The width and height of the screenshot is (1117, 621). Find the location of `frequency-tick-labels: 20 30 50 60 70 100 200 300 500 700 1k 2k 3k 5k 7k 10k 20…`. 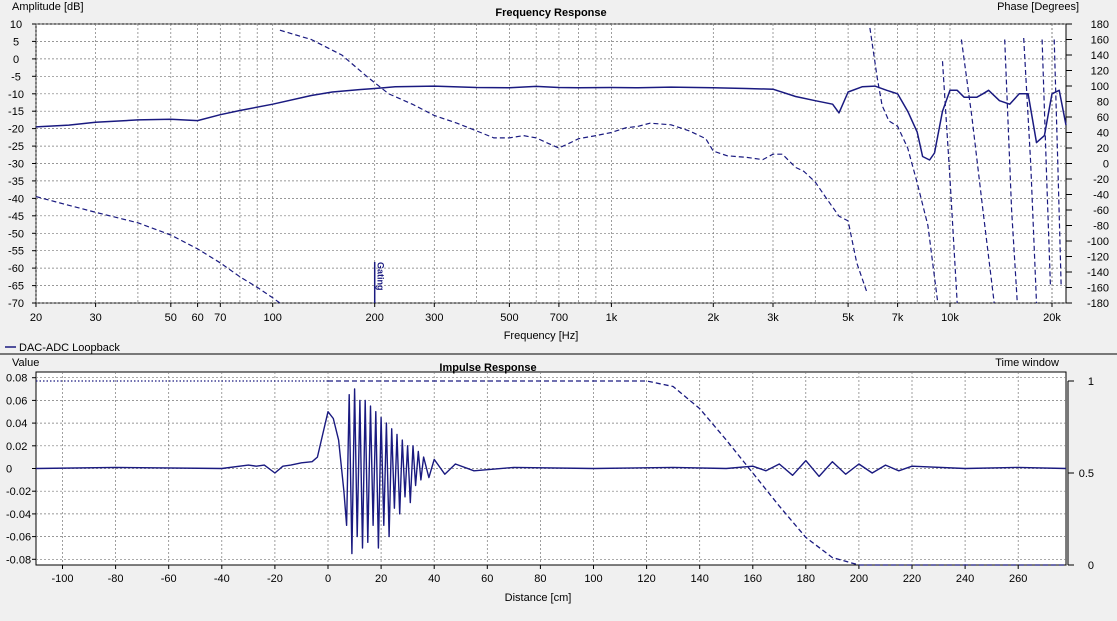

frequency-tick-labels: 20 30 50 60 70 100 200 300 500 700 1k 2k 3k 5k 7k 10k 20… is located at coordinates (545, 313).